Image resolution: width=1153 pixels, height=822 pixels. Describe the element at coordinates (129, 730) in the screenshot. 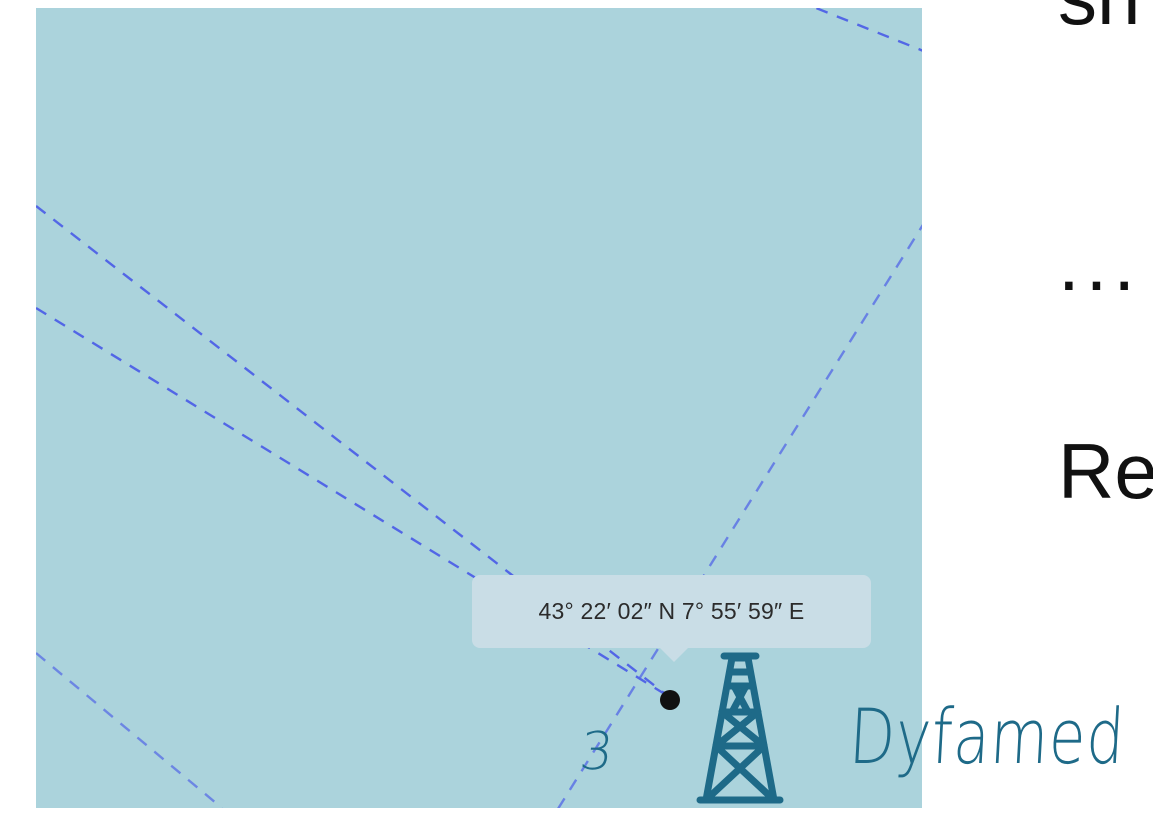

I see `dashed-track-lower-left` at that location.